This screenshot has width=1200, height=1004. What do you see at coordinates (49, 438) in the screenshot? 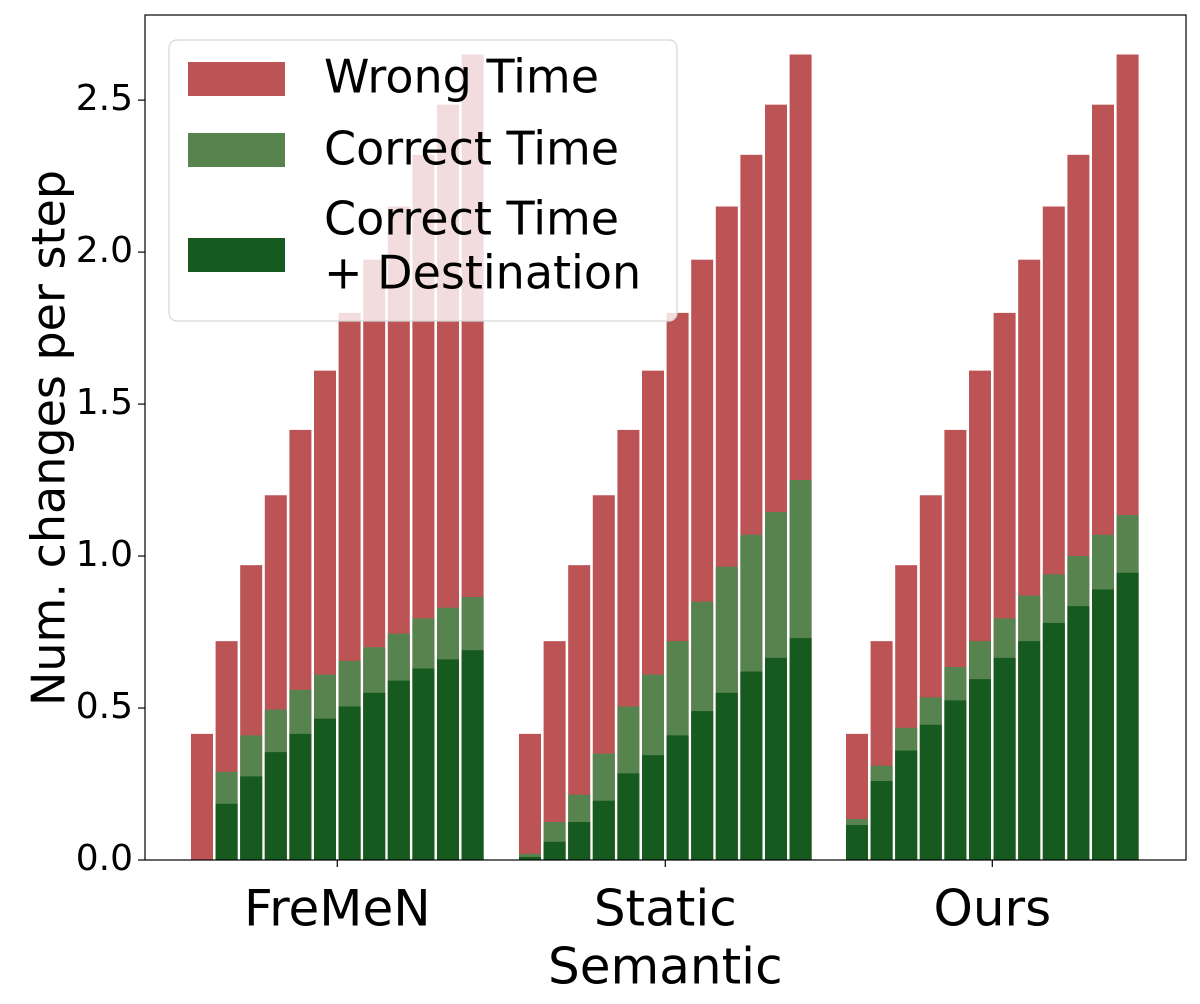
I see `y-axis-label: Num. changes per step` at bounding box center [49, 438].